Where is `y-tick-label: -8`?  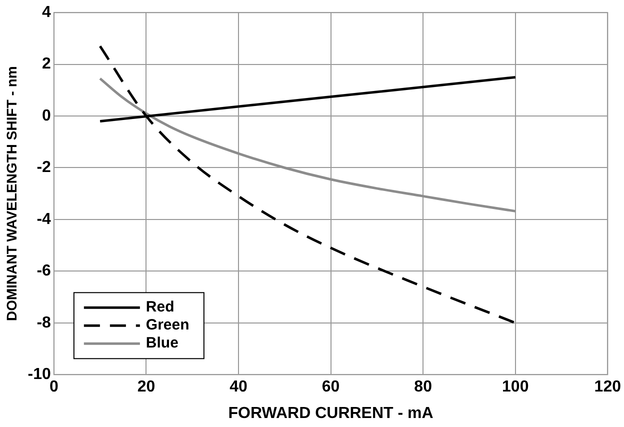
y-tick-label: -8 is located at coordinates (44, 323).